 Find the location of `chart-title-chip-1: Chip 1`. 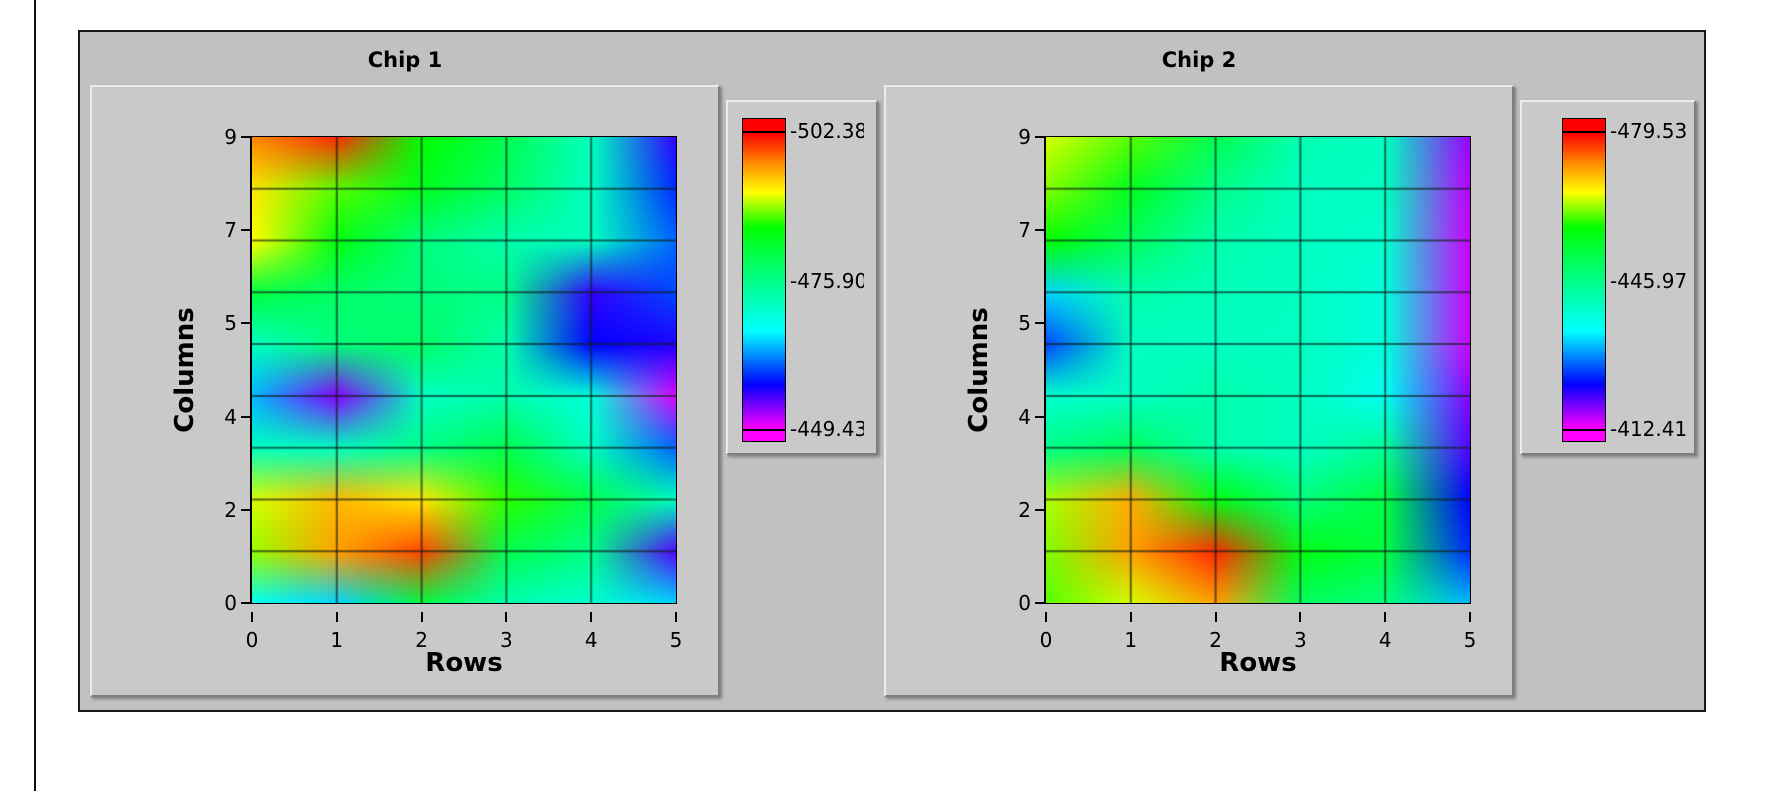

chart-title-chip-1: Chip 1 is located at coordinates (405, 60).